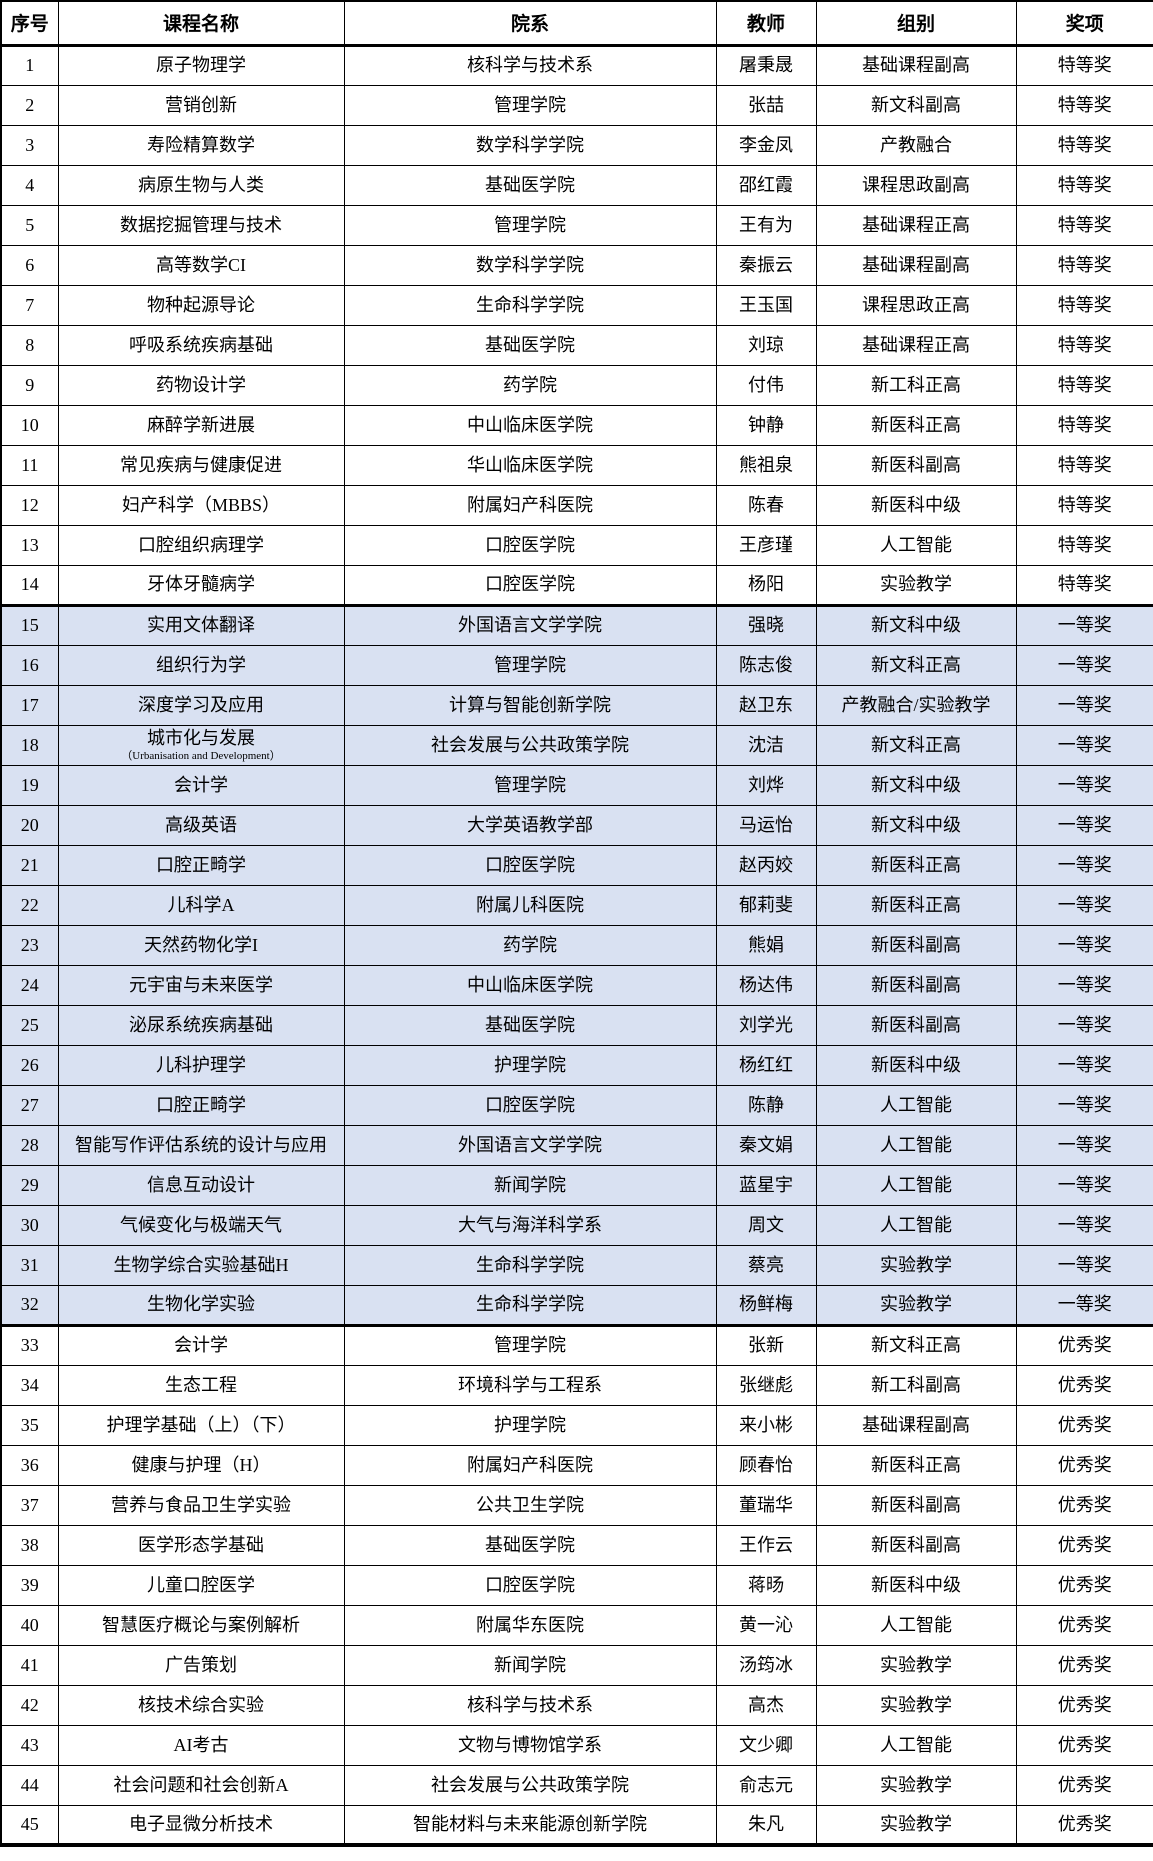 The height and width of the screenshot is (1861, 1153). What do you see at coordinates (916, 185) in the screenshot?
I see `cell-group: 课程思政副高` at bounding box center [916, 185].